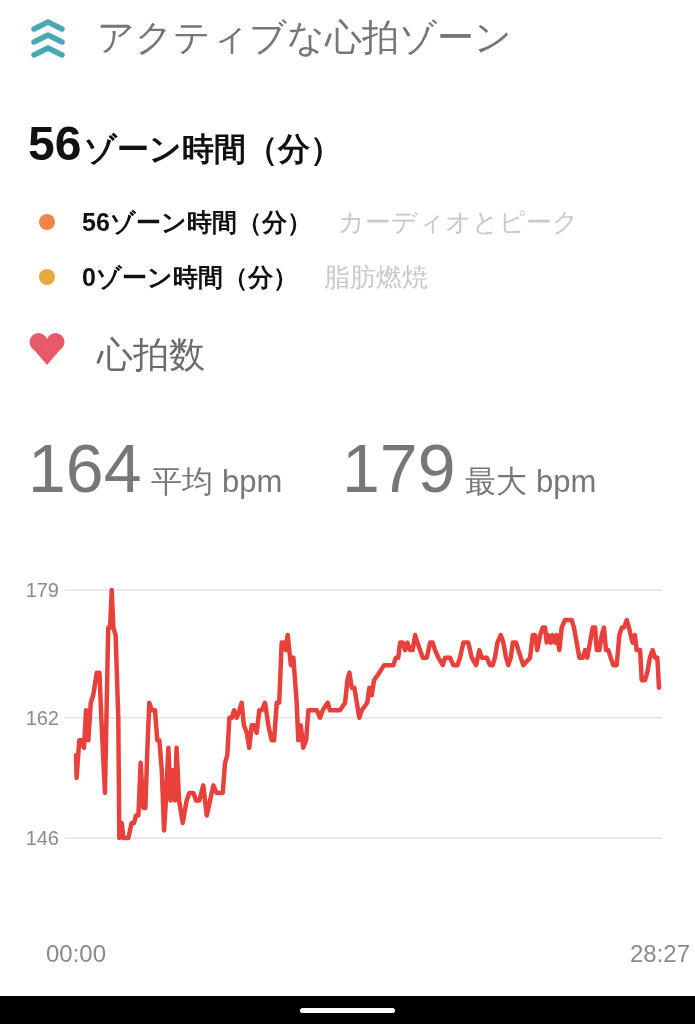 The image size is (695, 1024). Describe the element at coordinates (197, 222) in the screenshot. I see `text: 56ゾーン時間（分）` at that location.